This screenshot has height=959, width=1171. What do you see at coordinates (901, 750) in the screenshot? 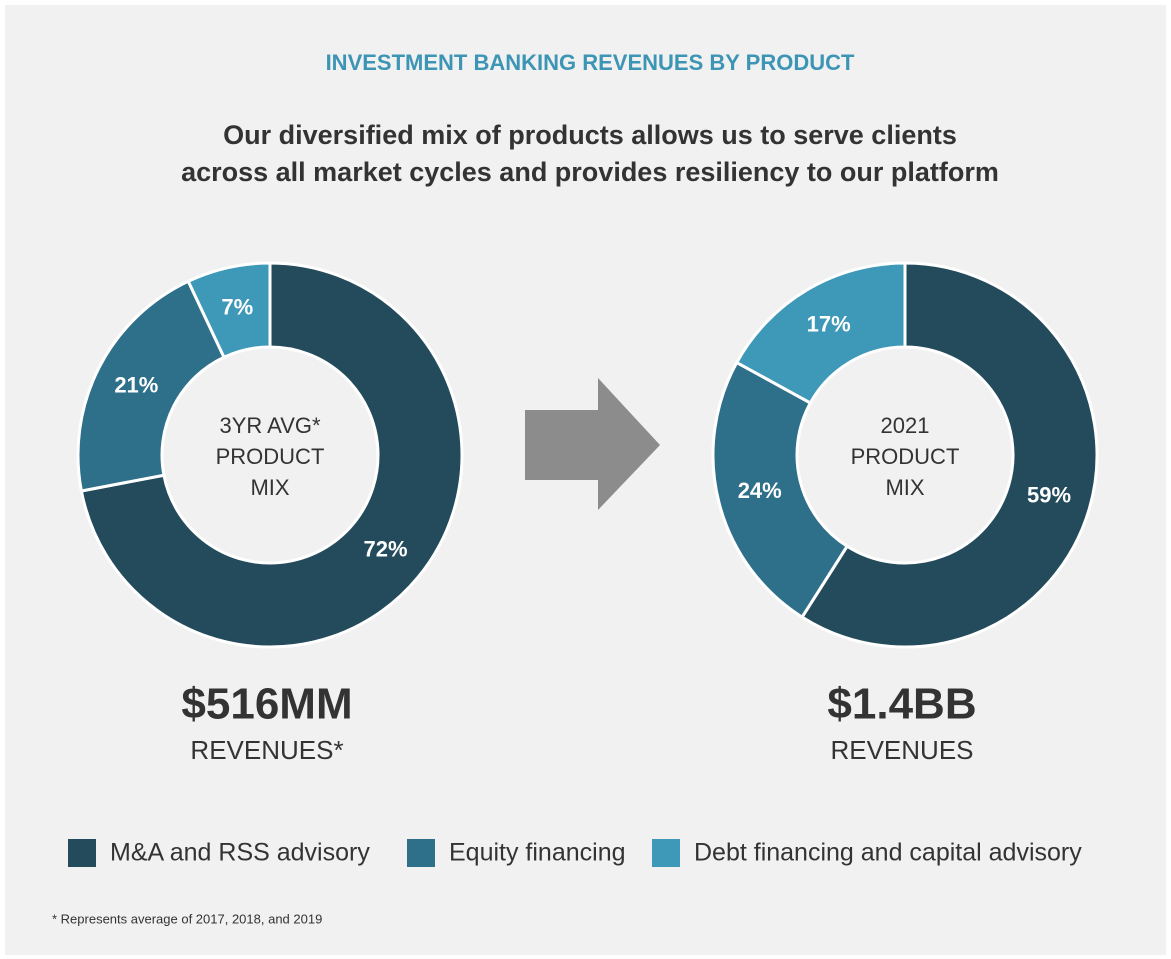
I see `total-label: REVENUES` at bounding box center [901, 750].